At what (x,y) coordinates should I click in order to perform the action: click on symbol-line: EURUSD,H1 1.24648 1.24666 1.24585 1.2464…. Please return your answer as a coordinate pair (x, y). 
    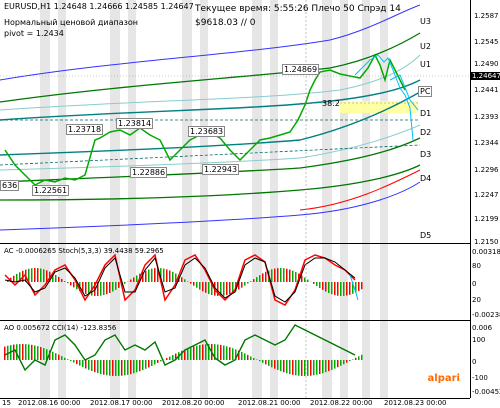
    Looking at the image, I should click on (99, 6).